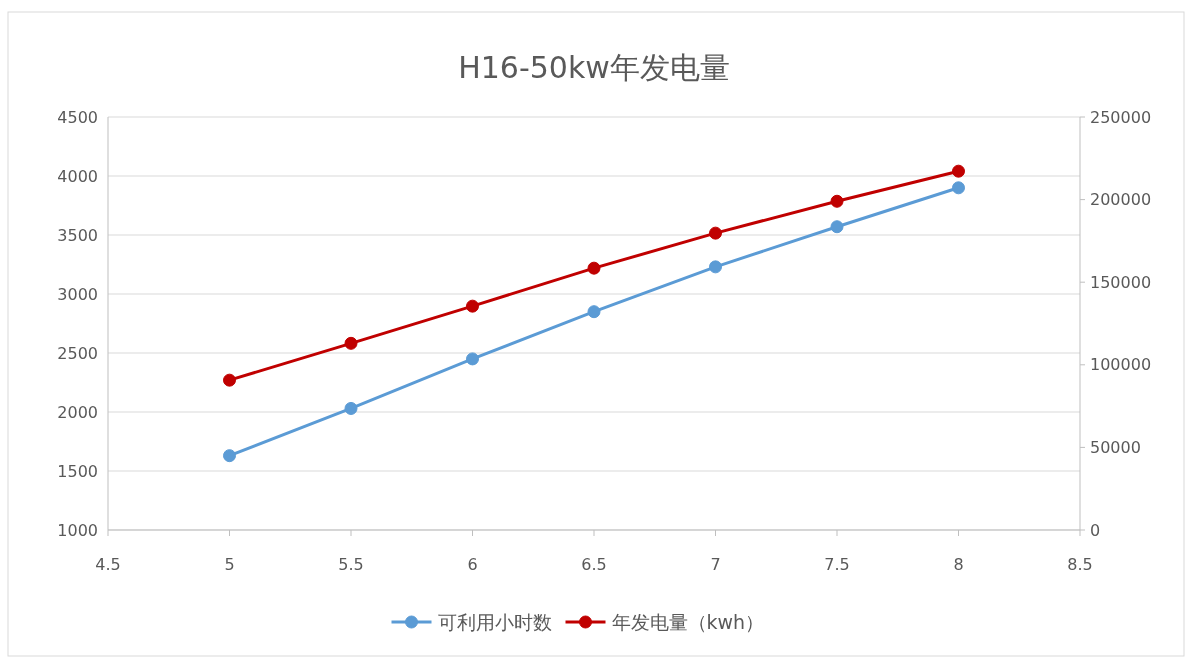  I want to click on x-tick-label: 5.5, so click(351, 564).